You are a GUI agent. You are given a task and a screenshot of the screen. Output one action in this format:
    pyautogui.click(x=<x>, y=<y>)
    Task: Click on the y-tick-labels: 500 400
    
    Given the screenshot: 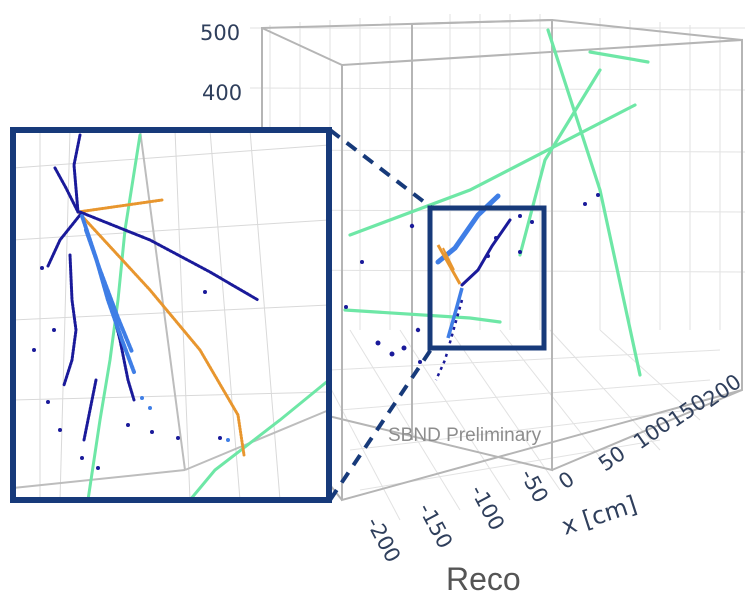 What is the action you would take?
    pyautogui.click(x=221, y=63)
    